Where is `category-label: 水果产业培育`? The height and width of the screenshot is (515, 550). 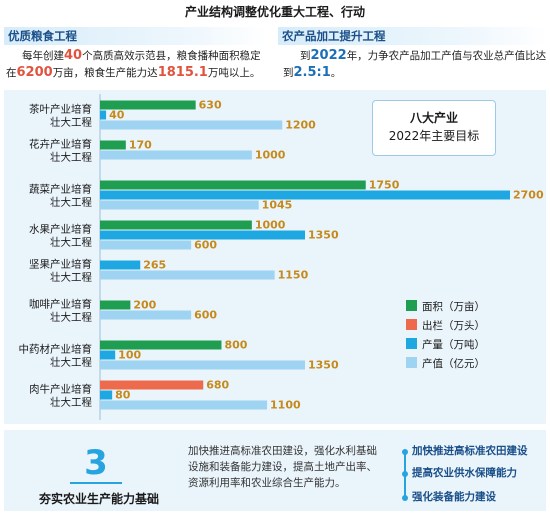 category-label: 水果产业培育 is located at coordinates (60, 229).